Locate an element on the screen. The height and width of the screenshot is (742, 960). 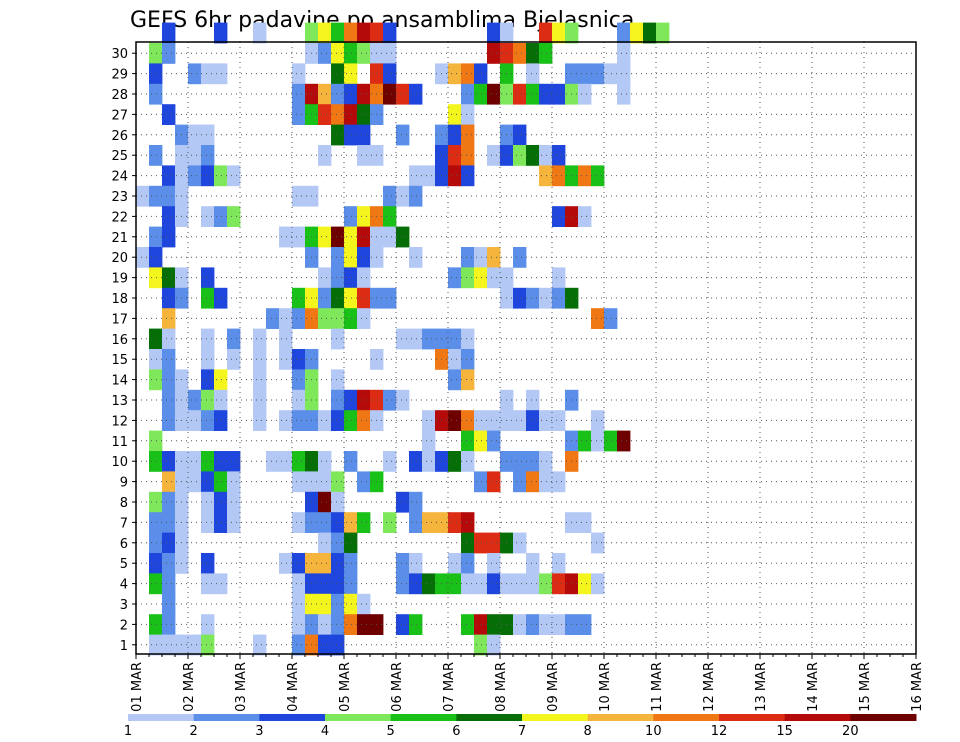
x-tick-label: 09 MAR is located at coordinates (553, 687).